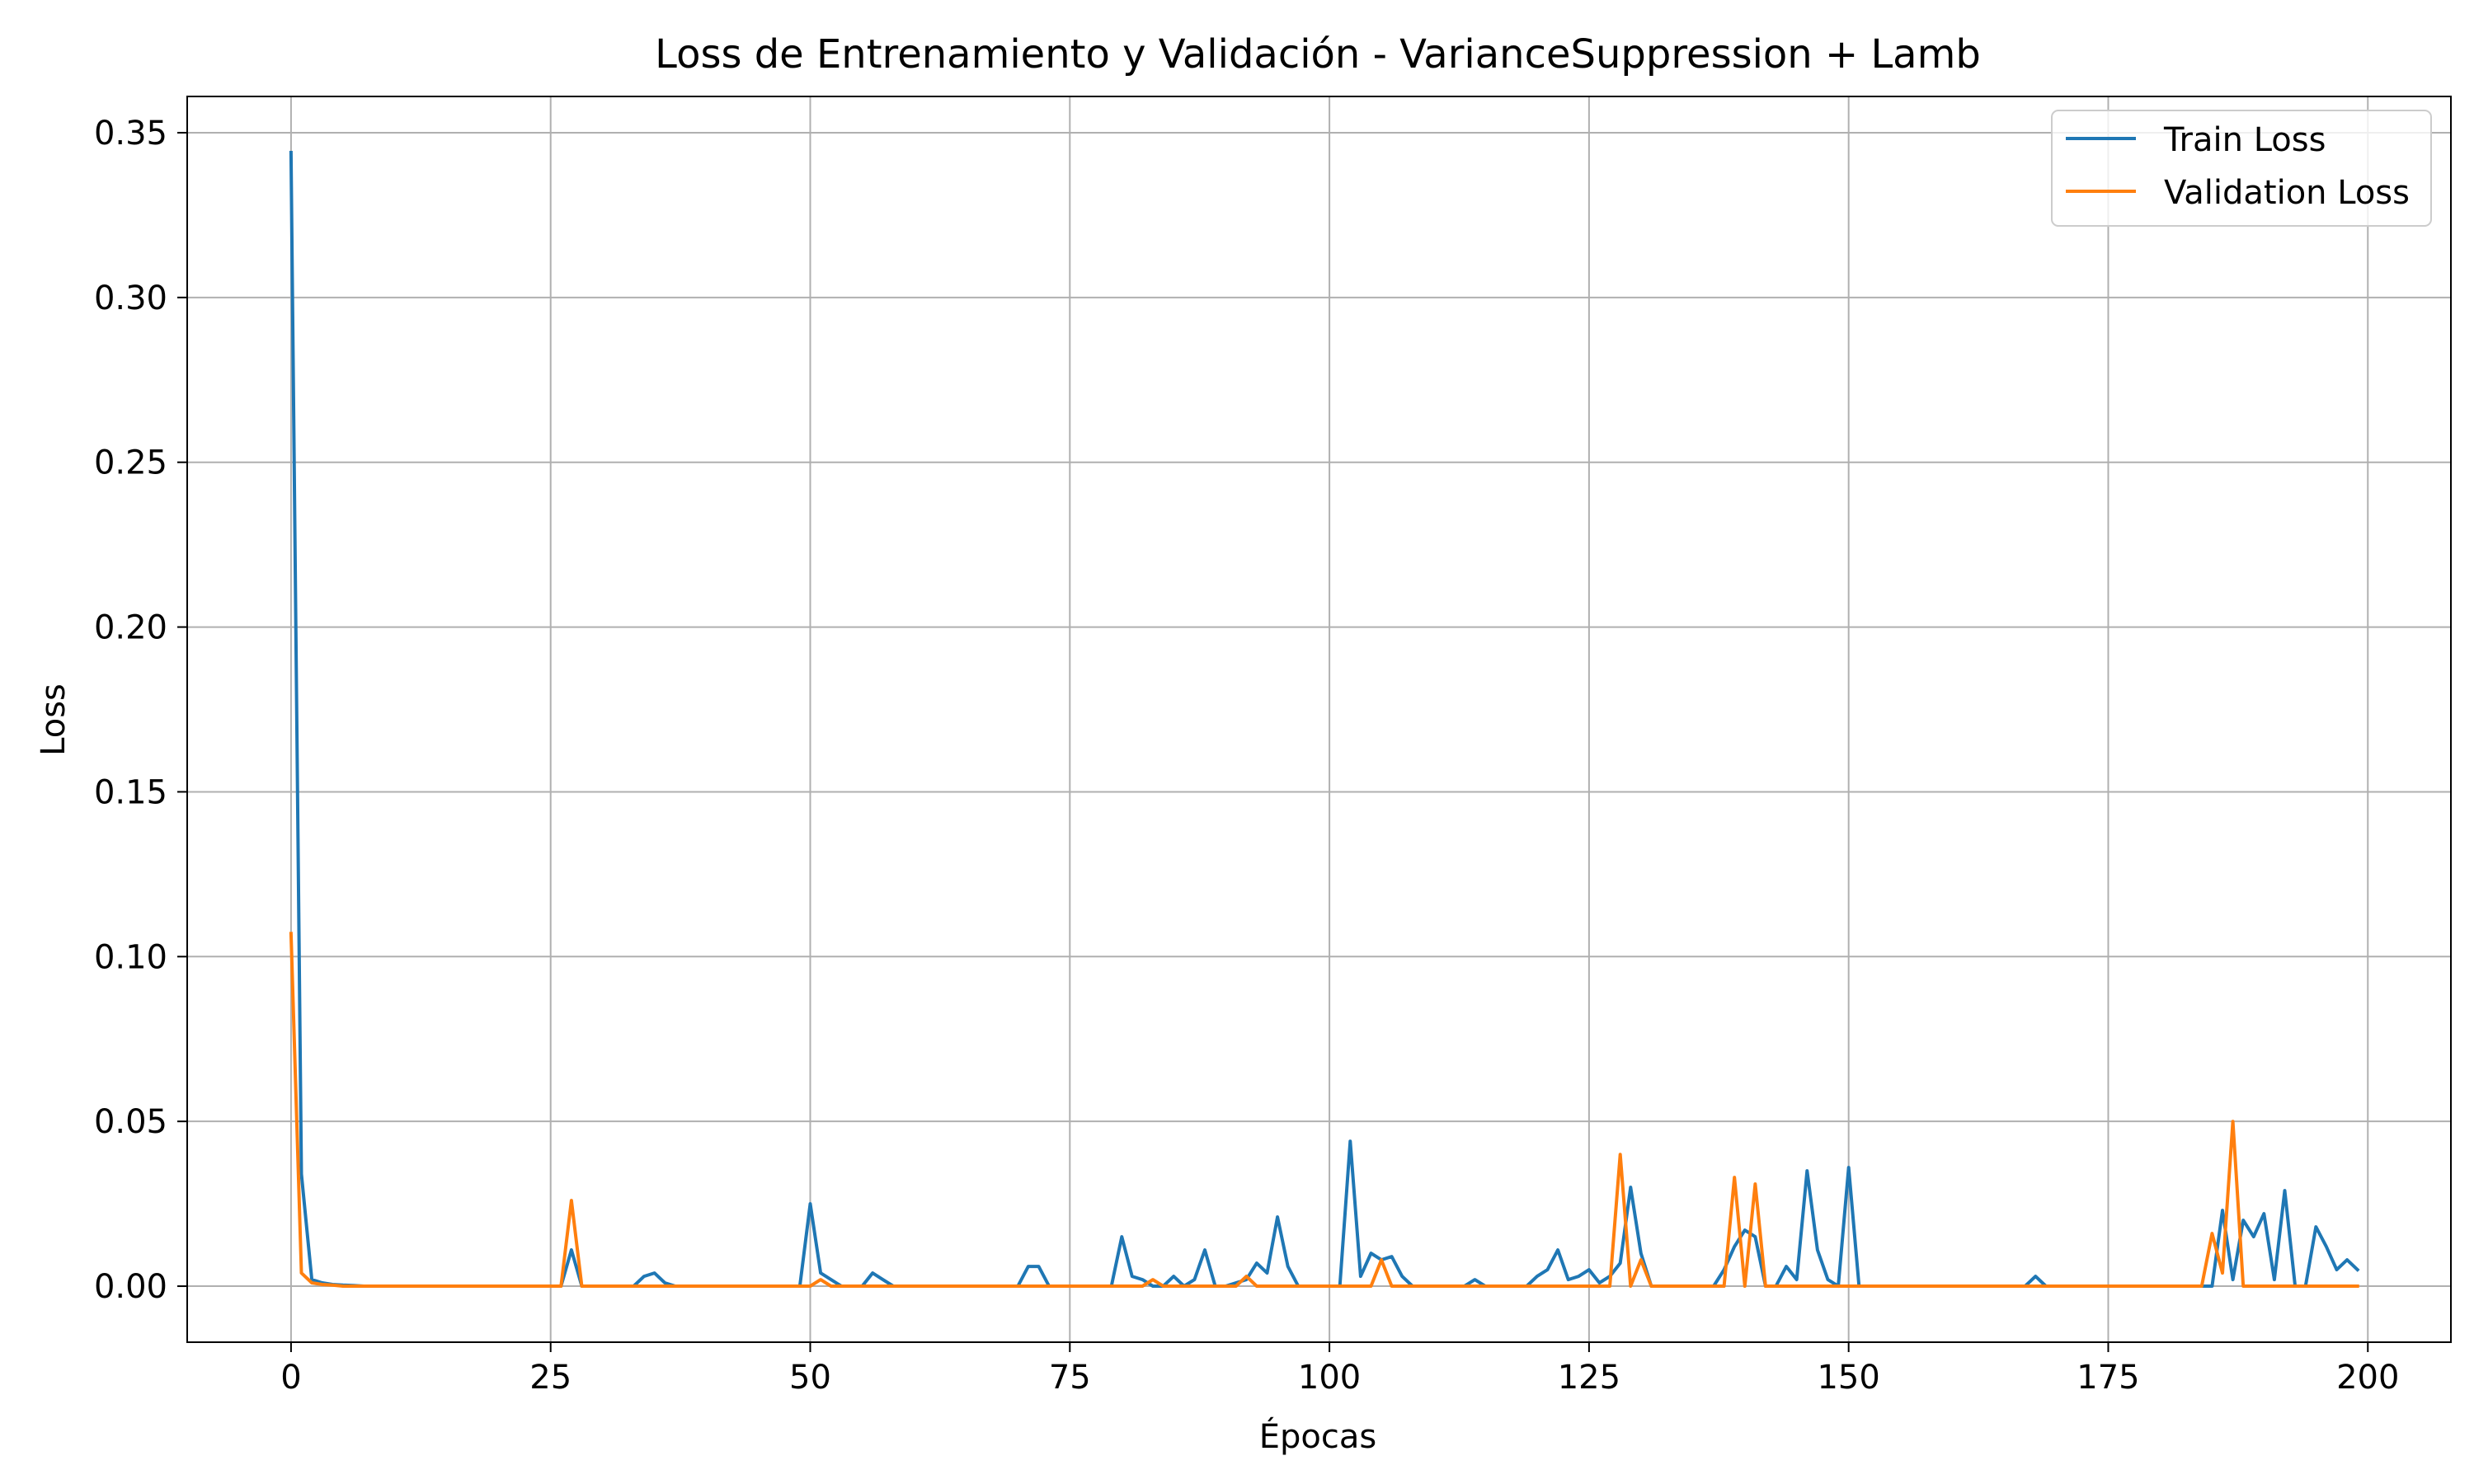 This screenshot has width=2474, height=1484. Describe the element at coordinates (2367, 1378) in the screenshot. I see `x-tick-label: 200` at that location.